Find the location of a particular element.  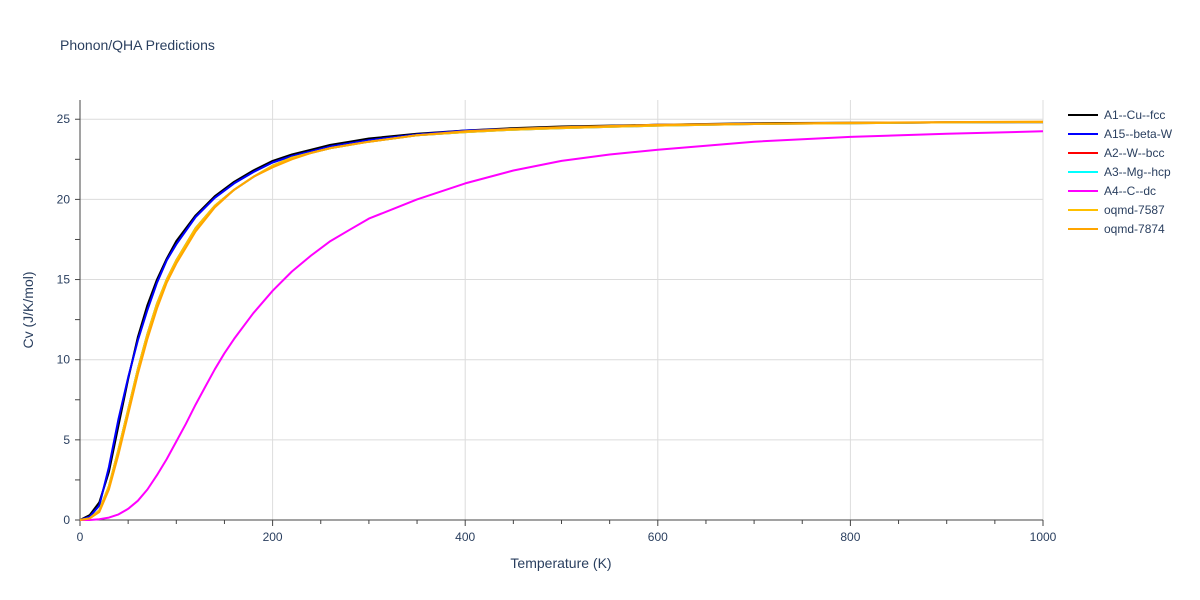

legend-item: A1--Cu--fcc is located at coordinates (1116, 115).